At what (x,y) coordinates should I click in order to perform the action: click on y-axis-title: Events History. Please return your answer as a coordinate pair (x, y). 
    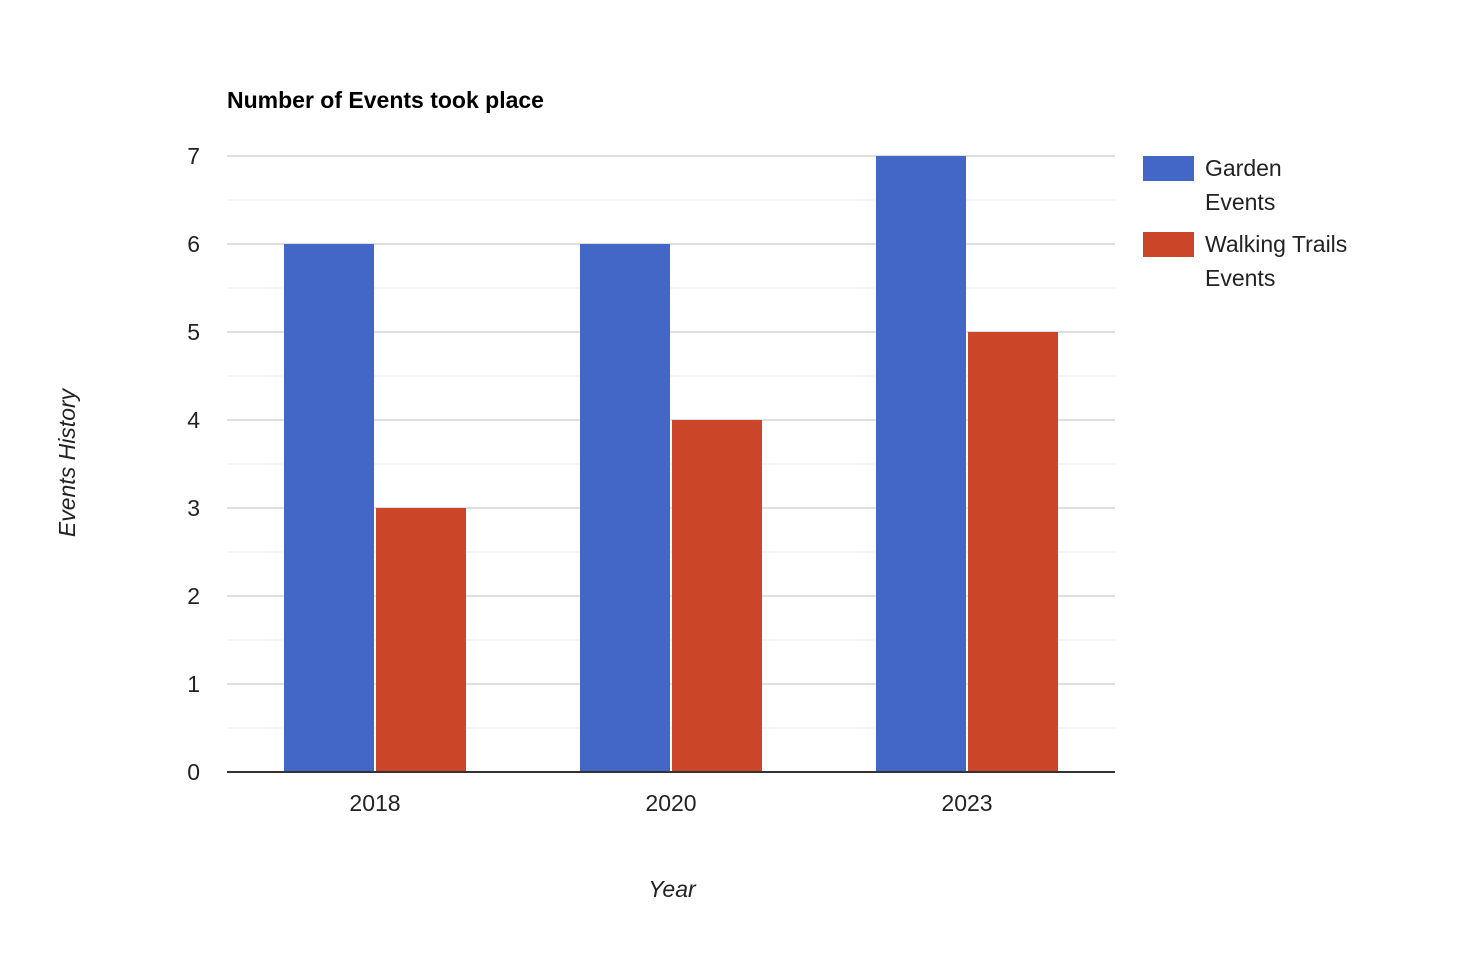
    Looking at the image, I should click on (67, 462).